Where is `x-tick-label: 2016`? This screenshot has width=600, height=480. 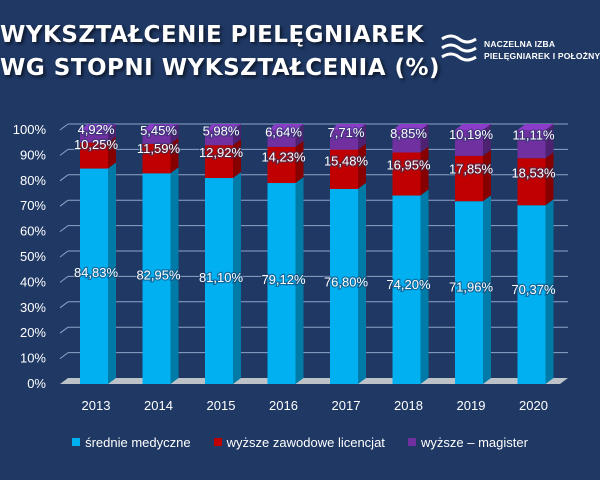 x-tick-label: 2016 is located at coordinates (283, 405).